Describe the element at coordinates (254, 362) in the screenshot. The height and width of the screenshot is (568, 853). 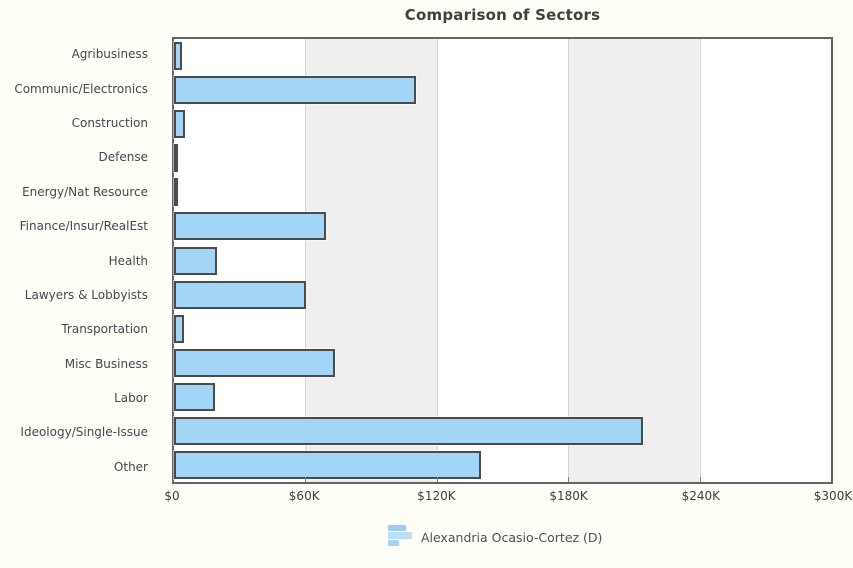
I see `bar-misc-business` at that location.